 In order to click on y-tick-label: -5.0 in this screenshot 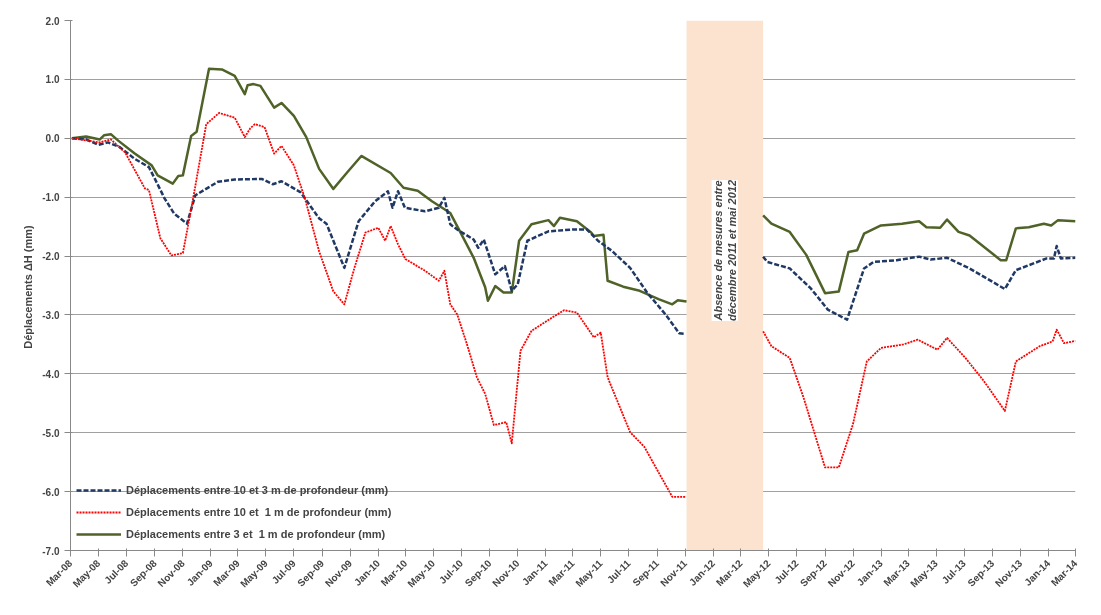, I will do `click(51, 433)`.